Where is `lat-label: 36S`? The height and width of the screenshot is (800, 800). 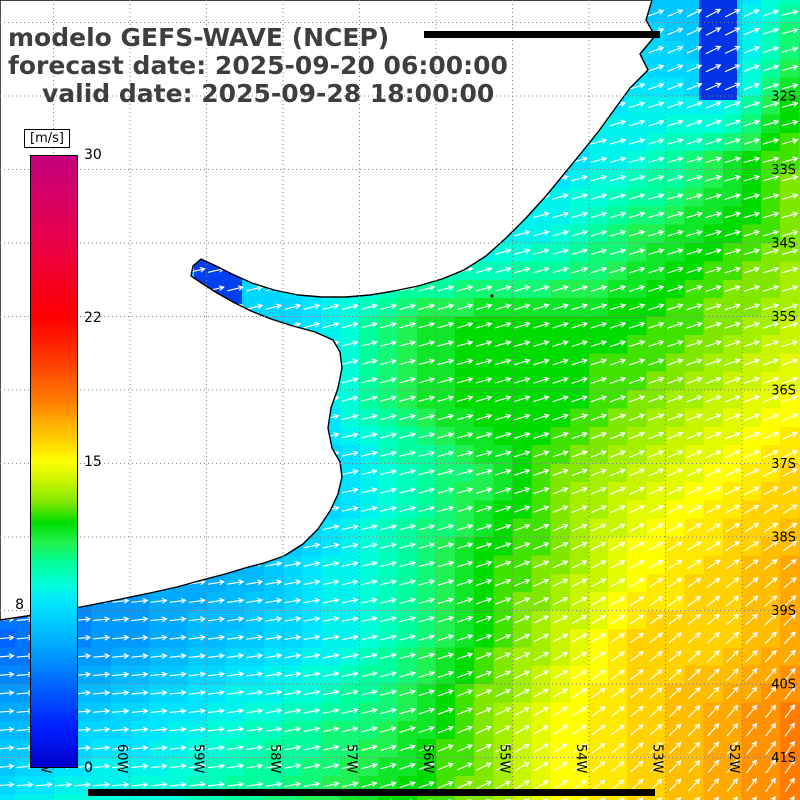 lat-label: 36S is located at coordinates (783, 391).